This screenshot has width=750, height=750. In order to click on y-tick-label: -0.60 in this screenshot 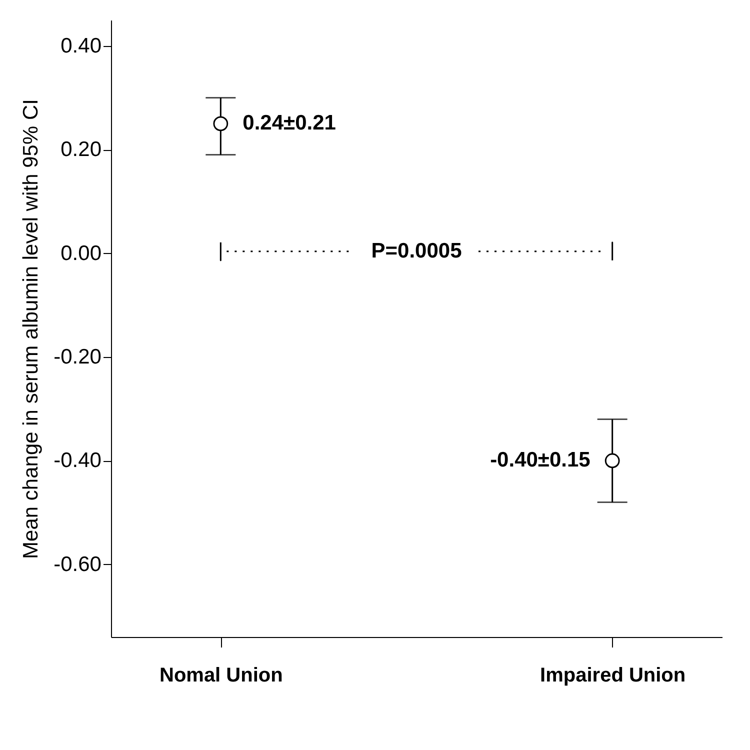, I will do `click(78, 564)`.